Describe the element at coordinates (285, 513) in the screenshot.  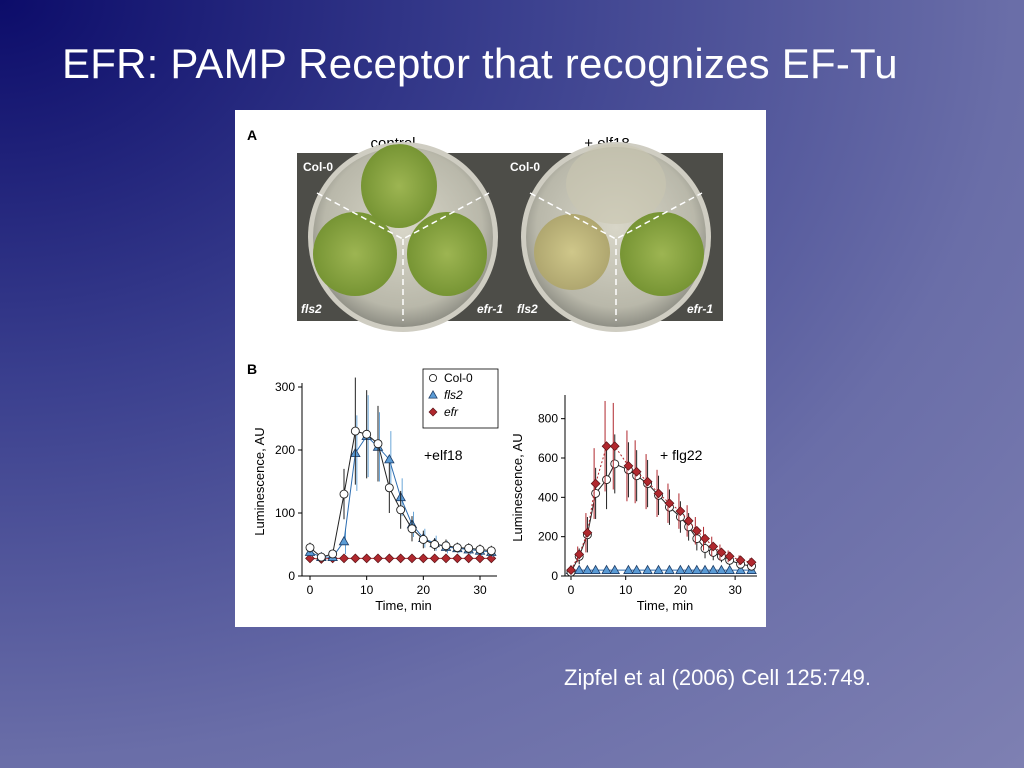
I see `y-tick-label: 100` at that location.